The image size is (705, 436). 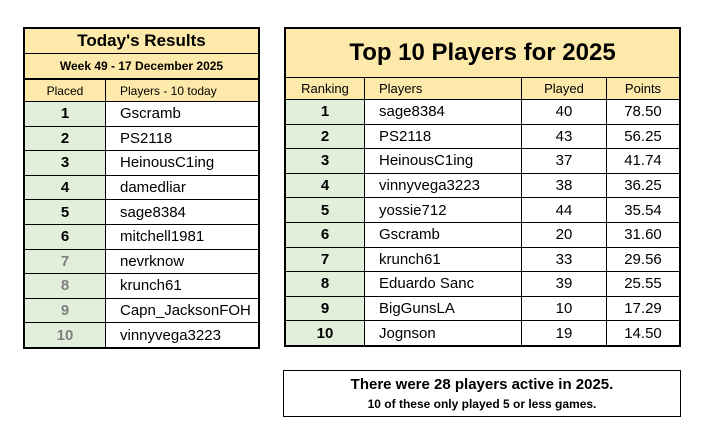 I want to click on played-cell: 39, so click(x=564, y=284).